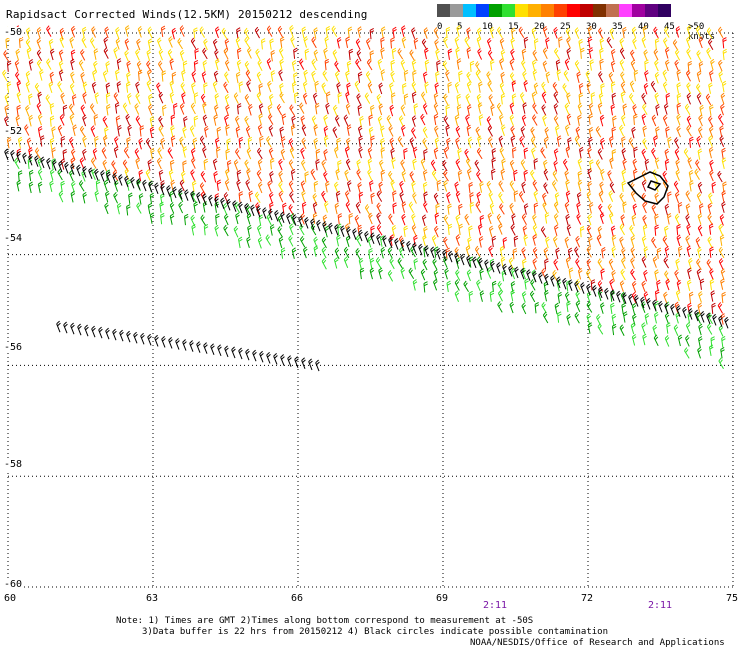  Describe the element at coordinates (495, 605) in the screenshot. I see `time-label: 2:11` at that location.